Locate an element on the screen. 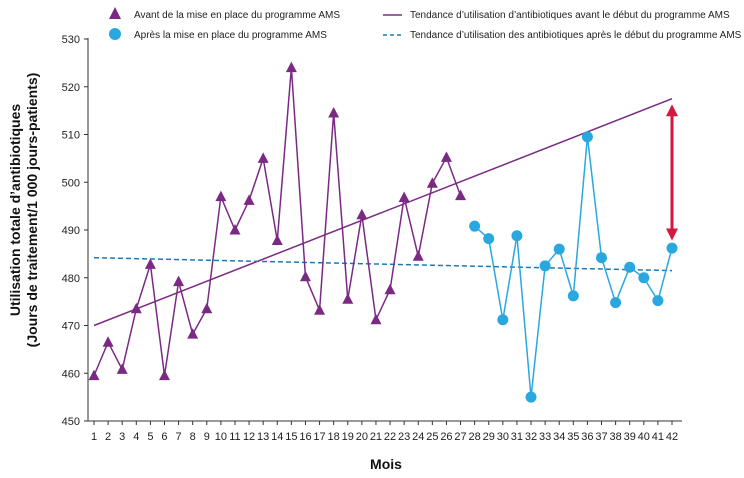 The image size is (744, 478). x-tick-label: 1 is located at coordinates (94, 437).